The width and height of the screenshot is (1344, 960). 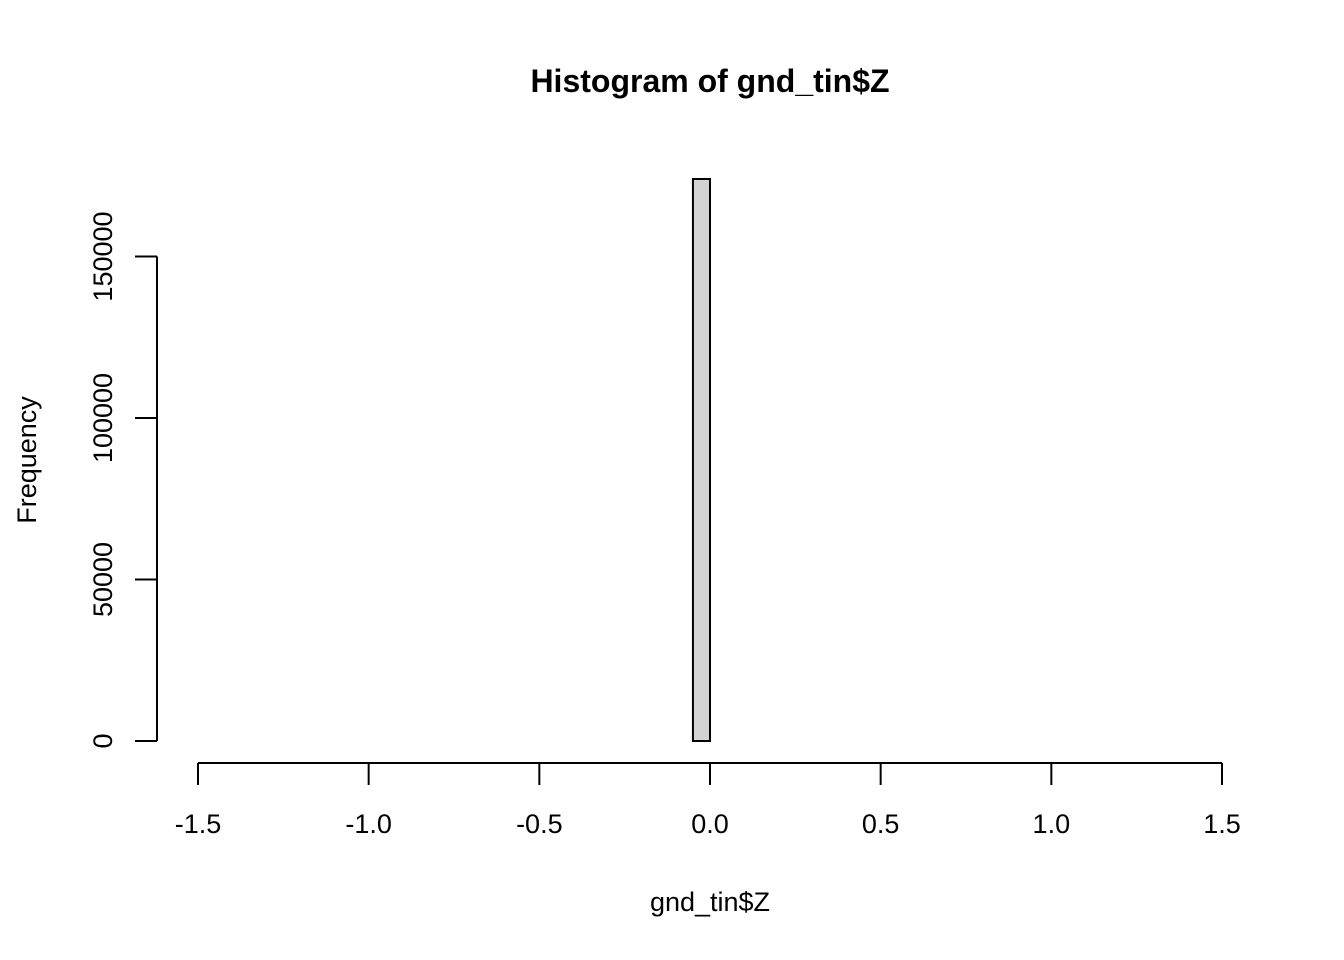 What do you see at coordinates (1052, 824) in the screenshot?
I see `x-tick-label: 1.0` at bounding box center [1052, 824].